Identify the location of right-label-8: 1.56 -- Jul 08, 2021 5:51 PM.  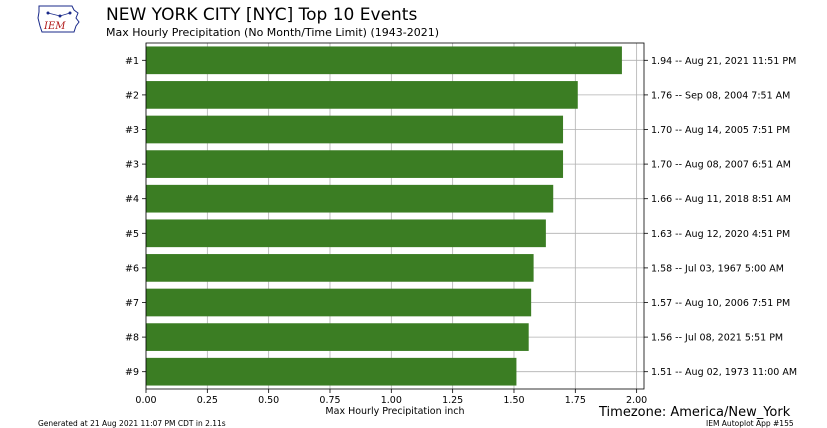
(717, 338).